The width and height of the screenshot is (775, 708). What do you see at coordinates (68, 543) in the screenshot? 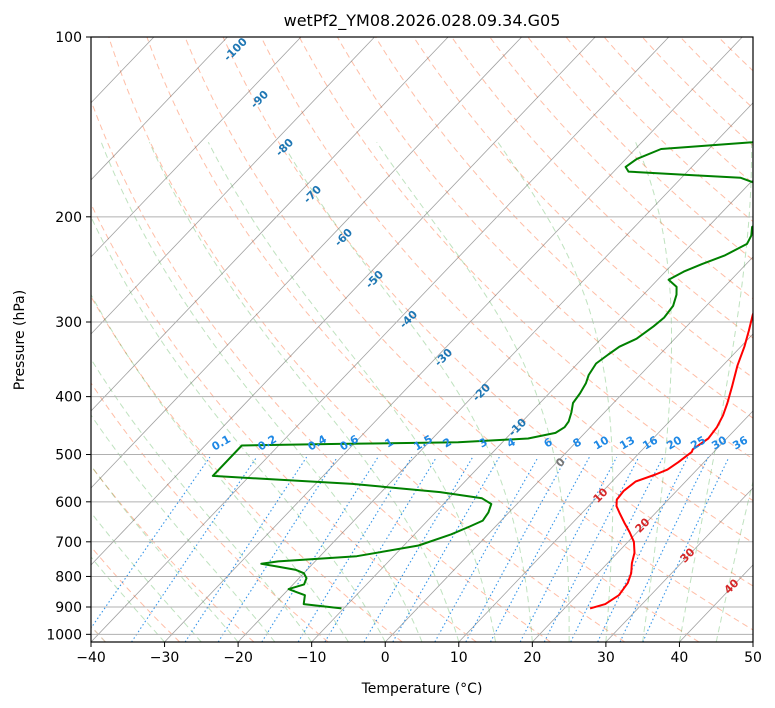
I see `y-tick-label: 700` at bounding box center [68, 543].